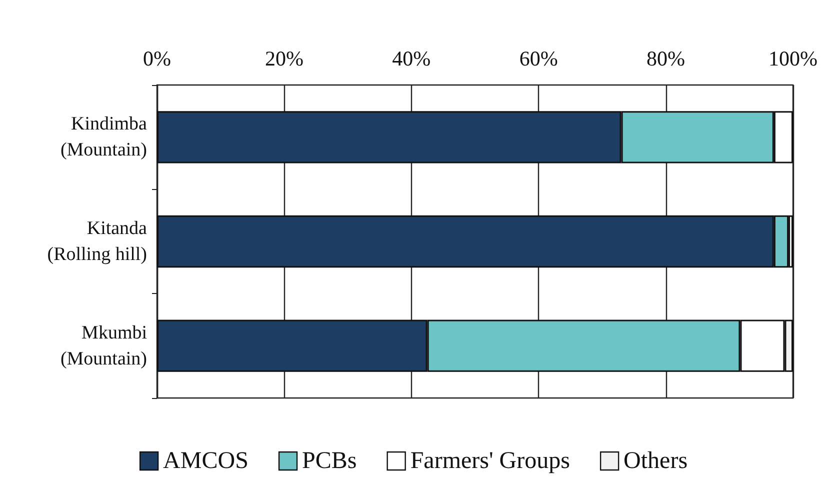 Image resolution: width=827 pixels, height=488 pixels. Describe the element at coordinates (97, 241) in the screenshot. I see `y-tick-label: Kitanda (Rolling hill)` at that location.